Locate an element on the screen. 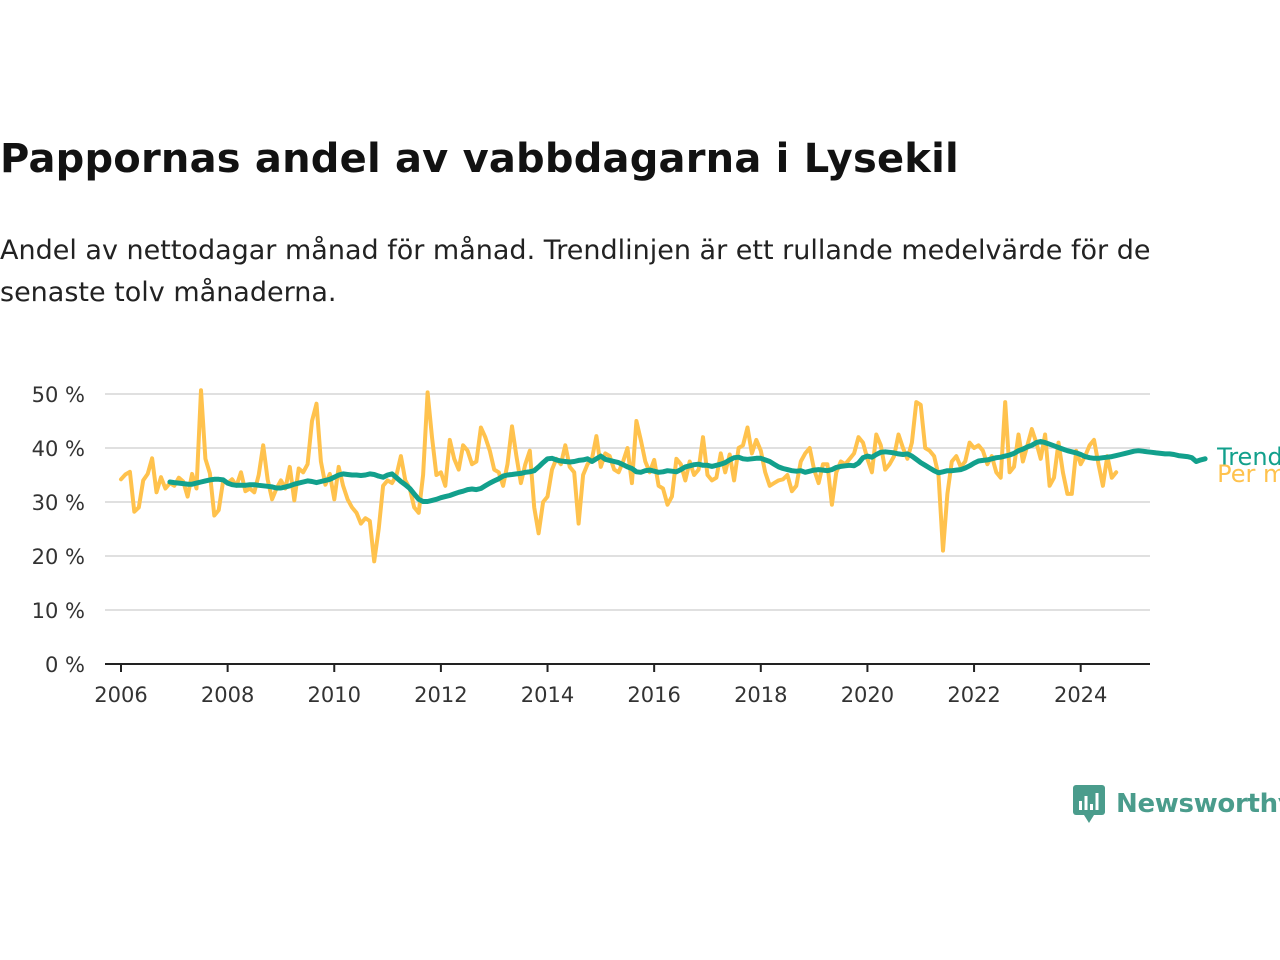  chart-title: Pappornas andel av vabbdagarna i Lysekil is located at coordinates (479, 159).